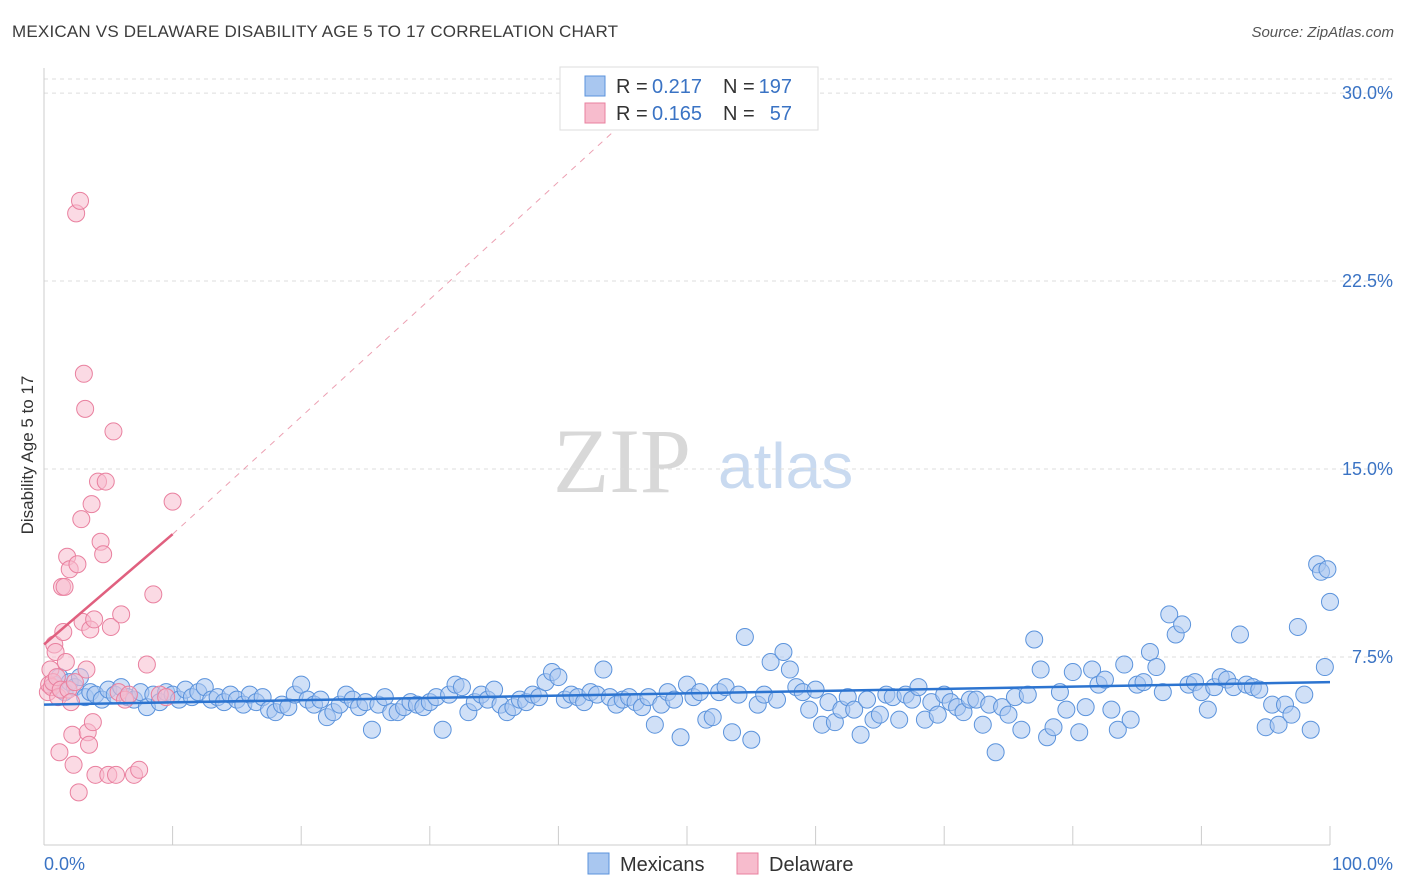 This screenshot has height=892, width=1406. Describe the element at coordinates (598, 863) in the screenshot. I see `legend-bottom-swatch-mexicans` at that location.